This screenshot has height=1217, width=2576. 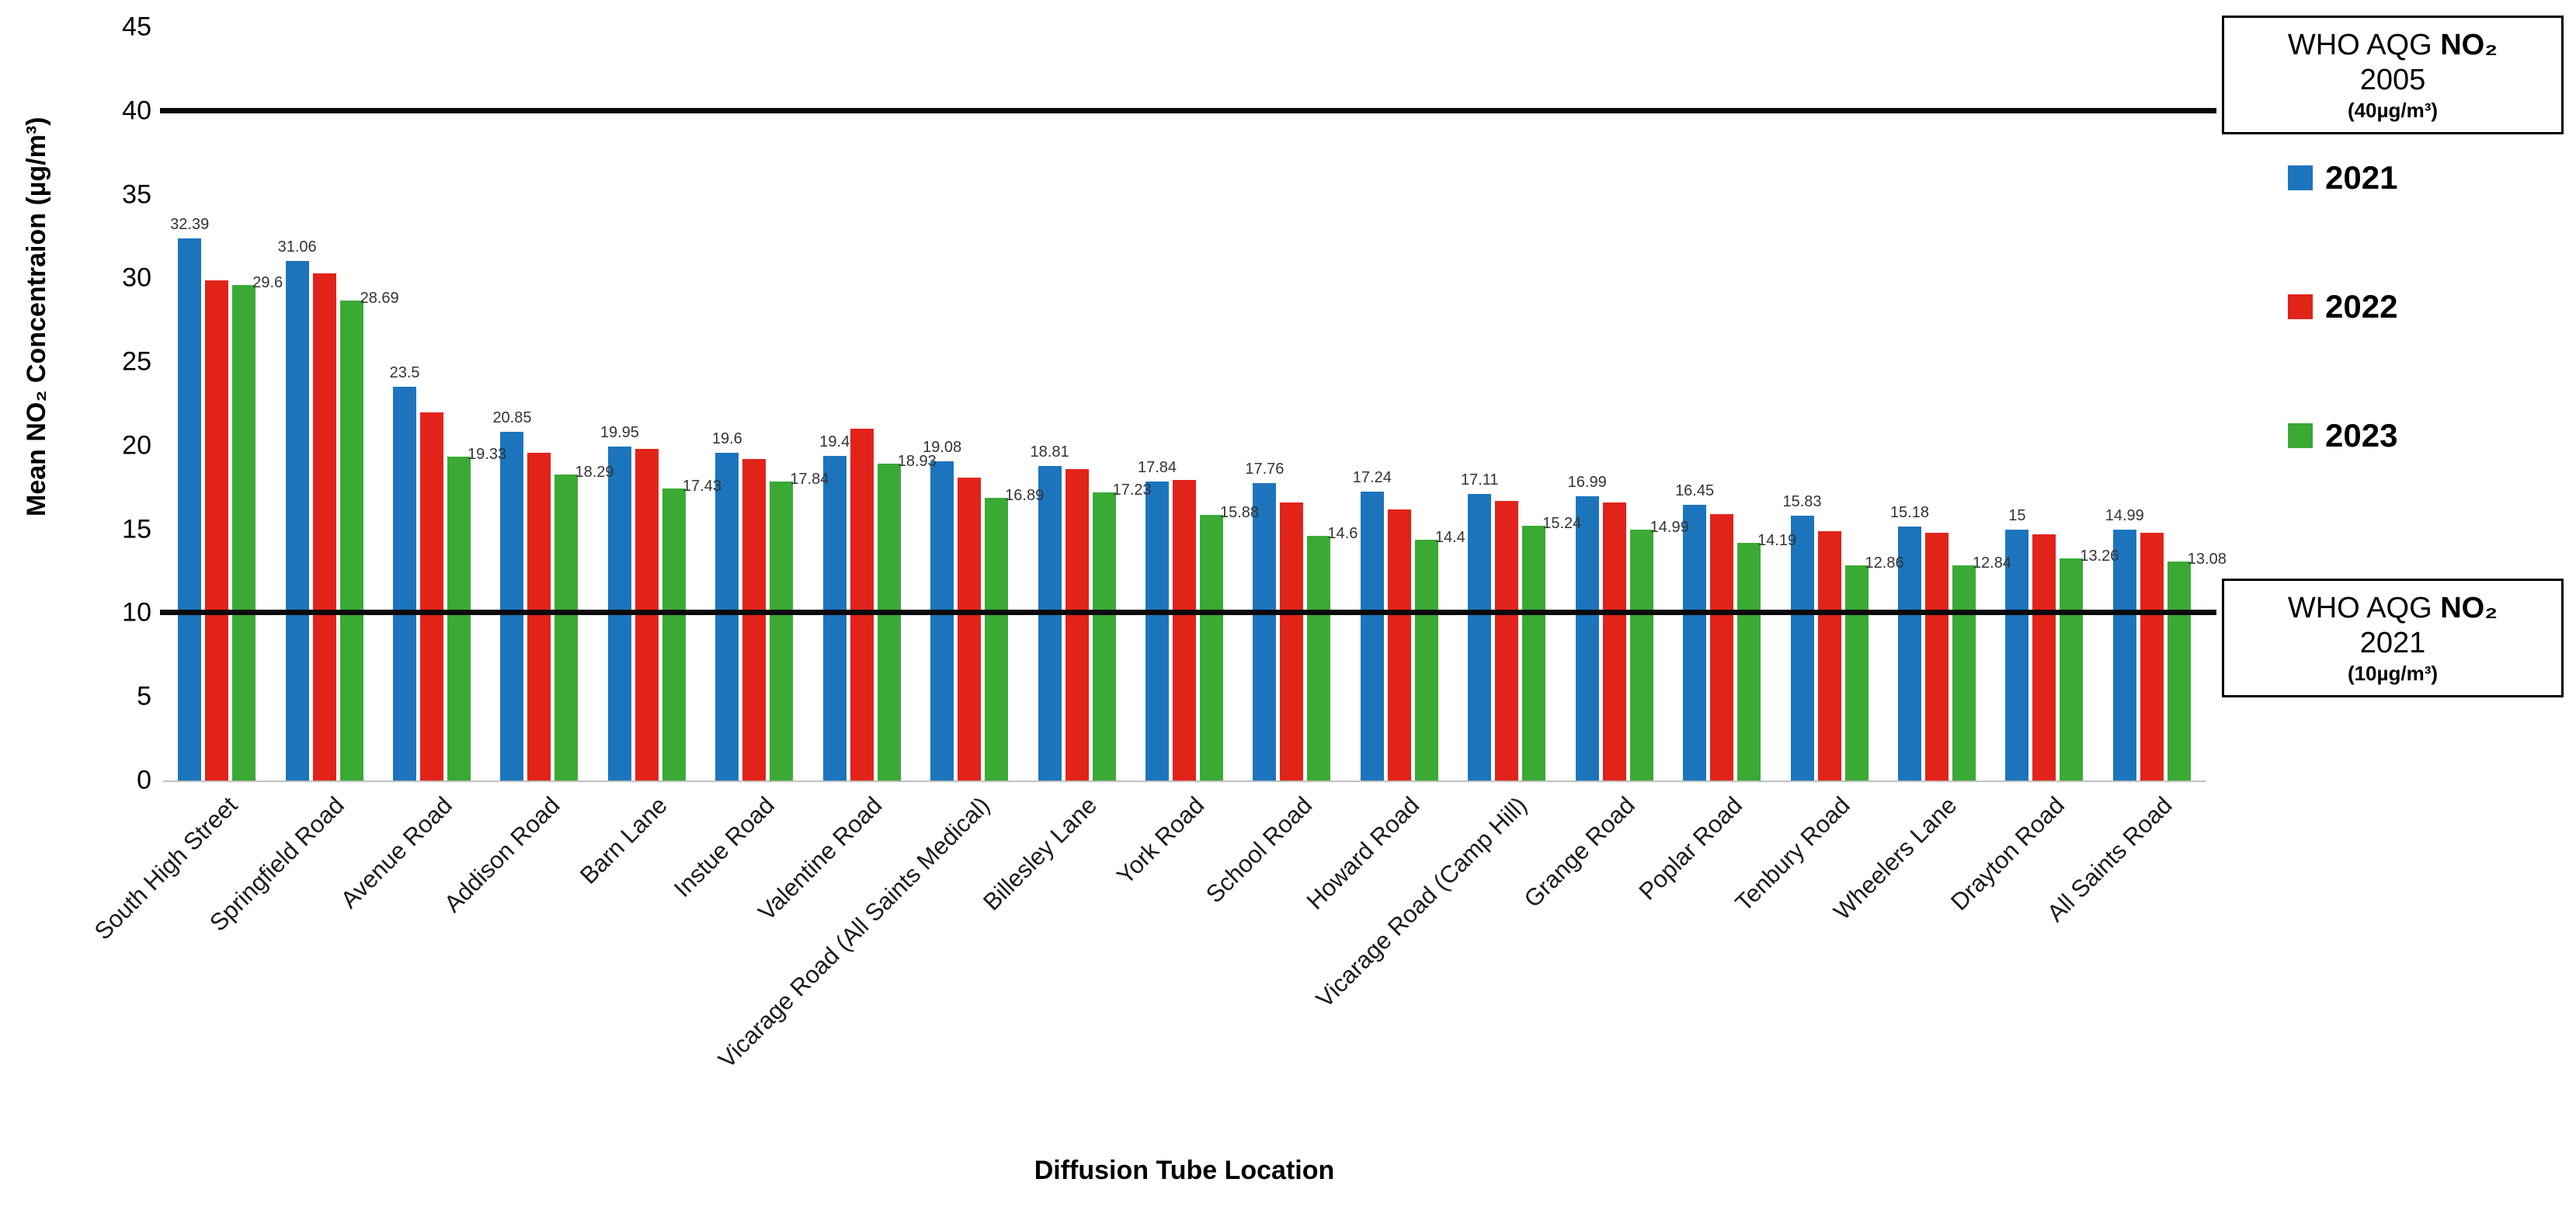 I want to click on category-label: Avenue Road, so click(x=396, y=853).